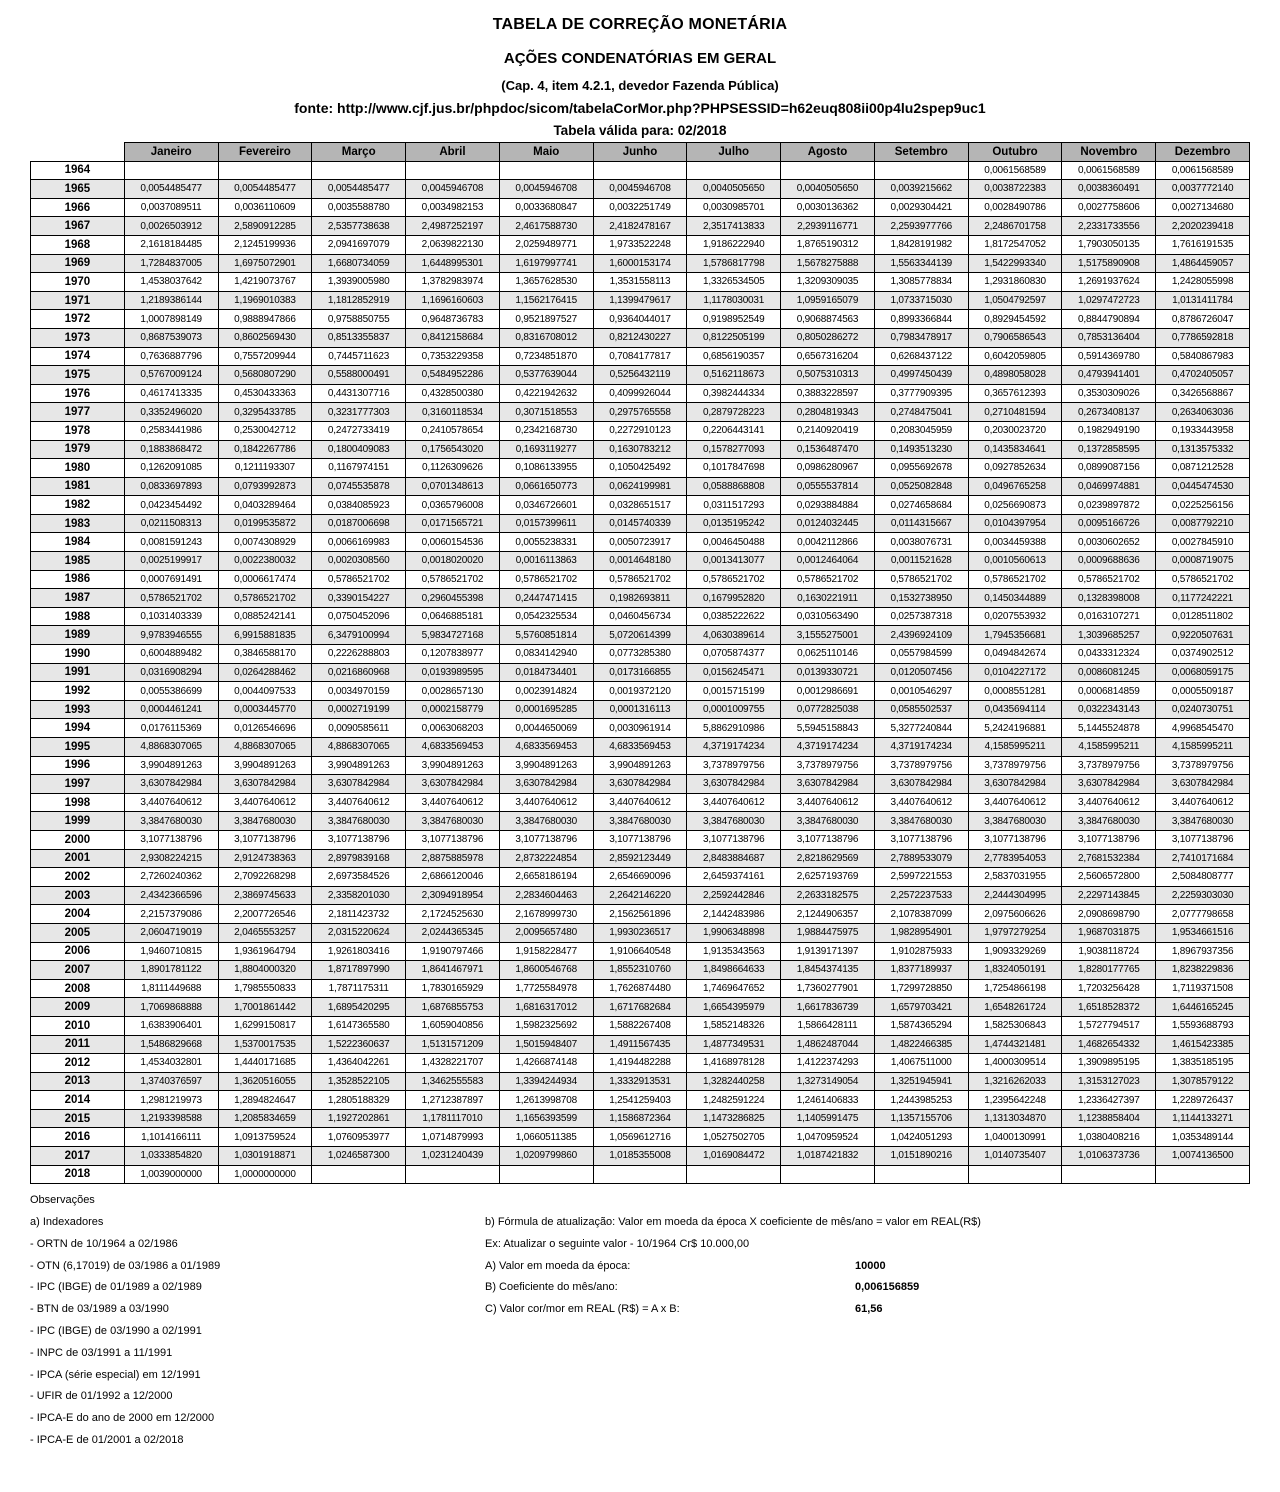 Image resolution: width=1280 pixels, height=1492 pixels. Describe the element at coordinates (546, 486) in the screenshot. I see `value-cell: 0,0661650773` at that location.